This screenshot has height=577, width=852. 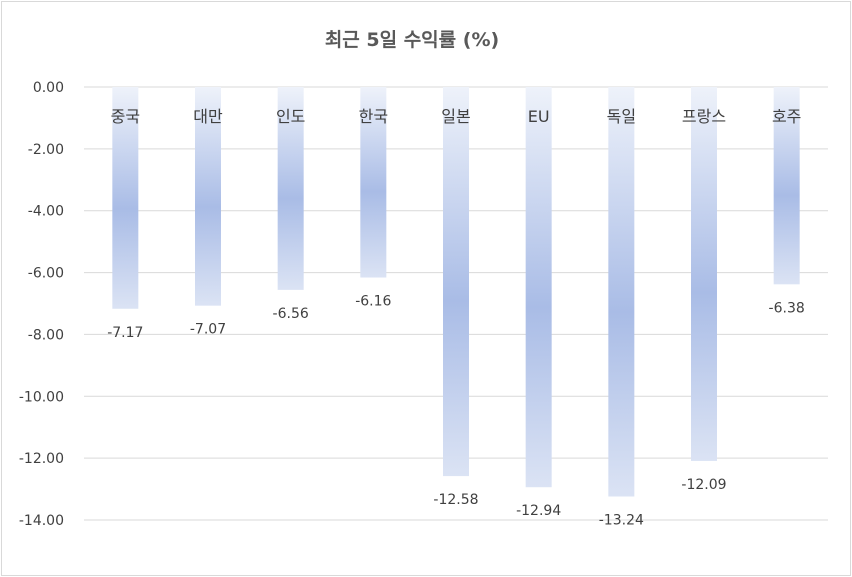 What do you see at coordinates (208, 330) in the screenshot?
I see `data-label: -7.07` at bounding box center [208, 330].